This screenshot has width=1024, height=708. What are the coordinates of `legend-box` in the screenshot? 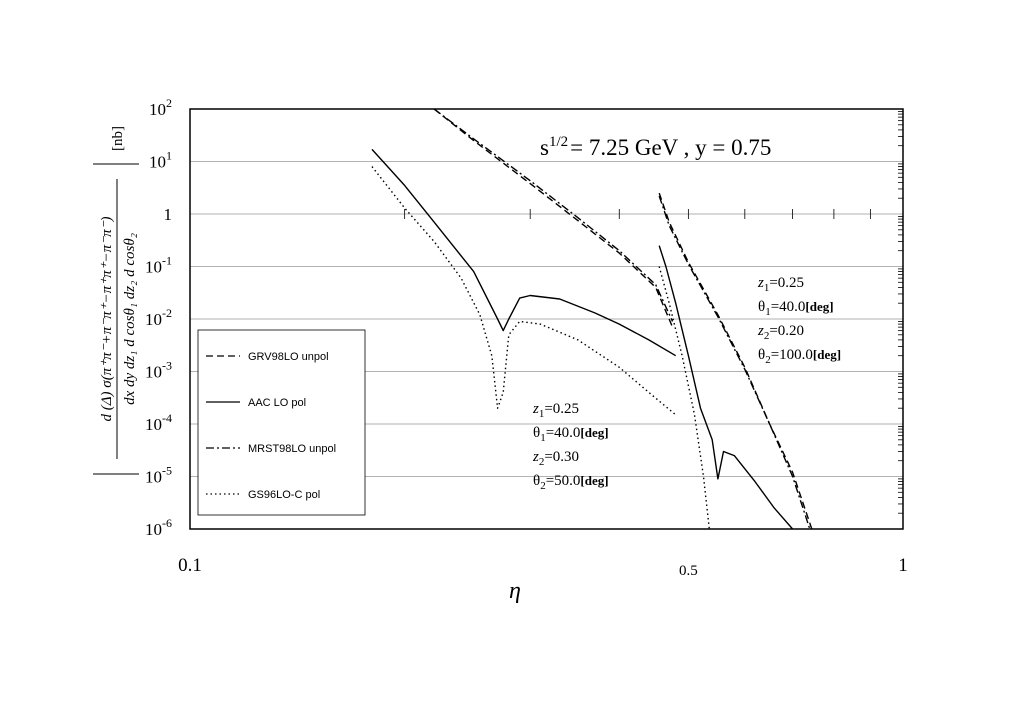 It's located at (281, 422).